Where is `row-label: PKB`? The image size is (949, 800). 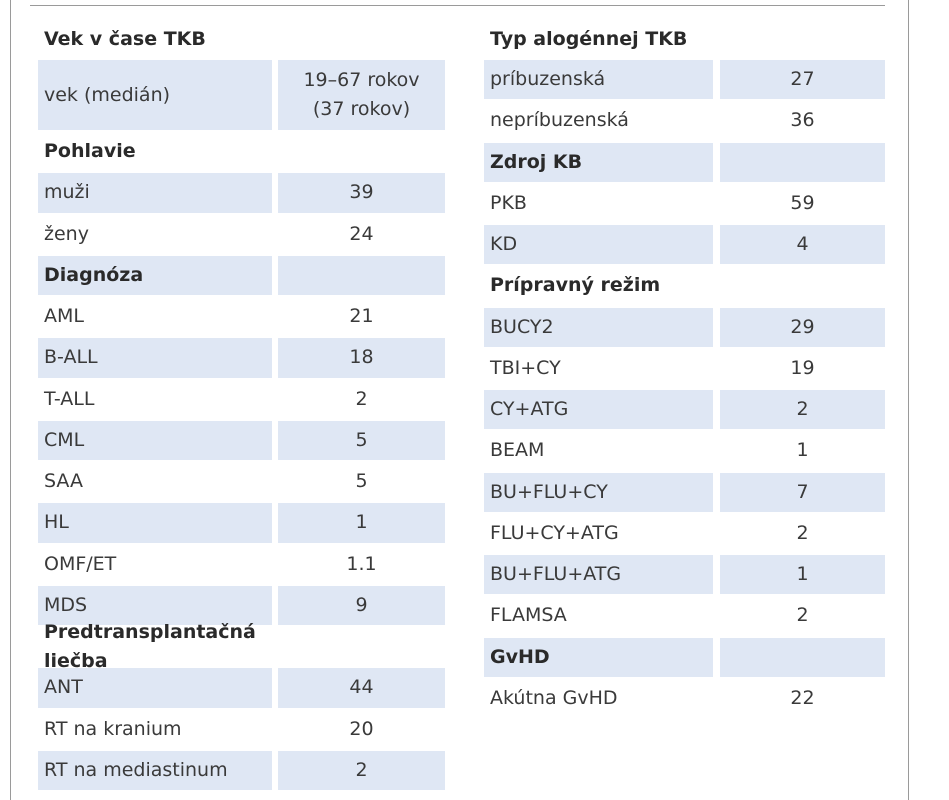 row-label: PKB is located at coordinates (508, 202).